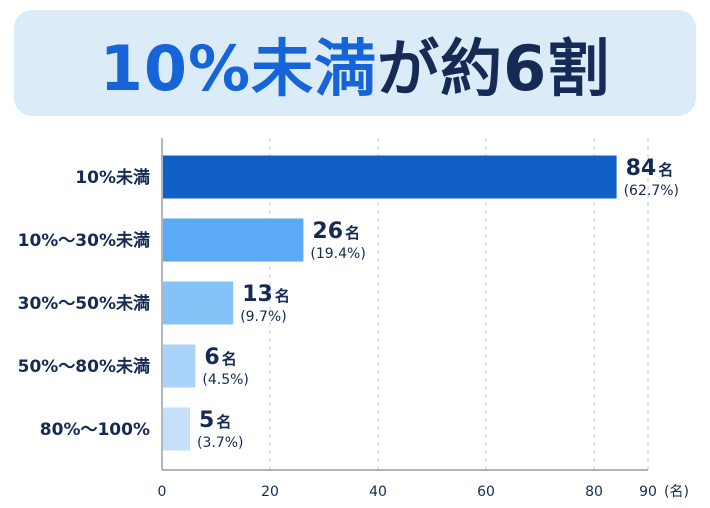 The image size is (710, 508). What do you see at coordinates (594, 492) in the screenshot?
I see `x-tick-label: 80` at bounding box center [594, 492].